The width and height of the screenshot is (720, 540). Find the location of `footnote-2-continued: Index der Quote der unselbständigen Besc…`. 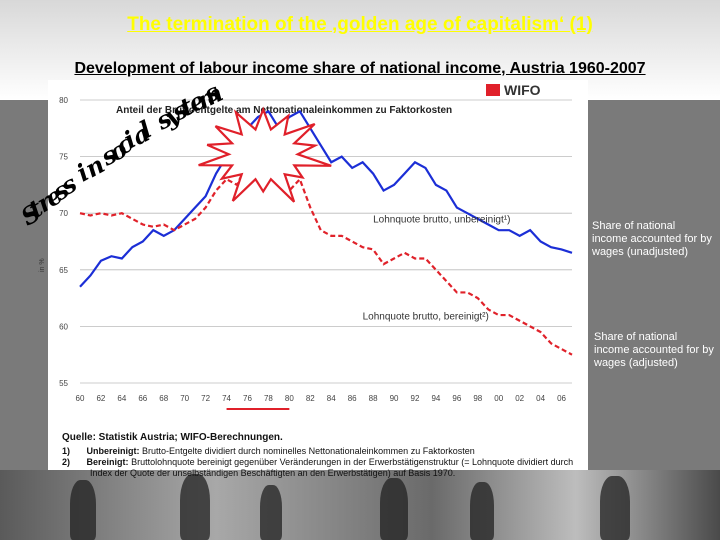

footnote-2-continued: Index der Quote der unselbständigen Besc… is located at coordinates (273, 473).